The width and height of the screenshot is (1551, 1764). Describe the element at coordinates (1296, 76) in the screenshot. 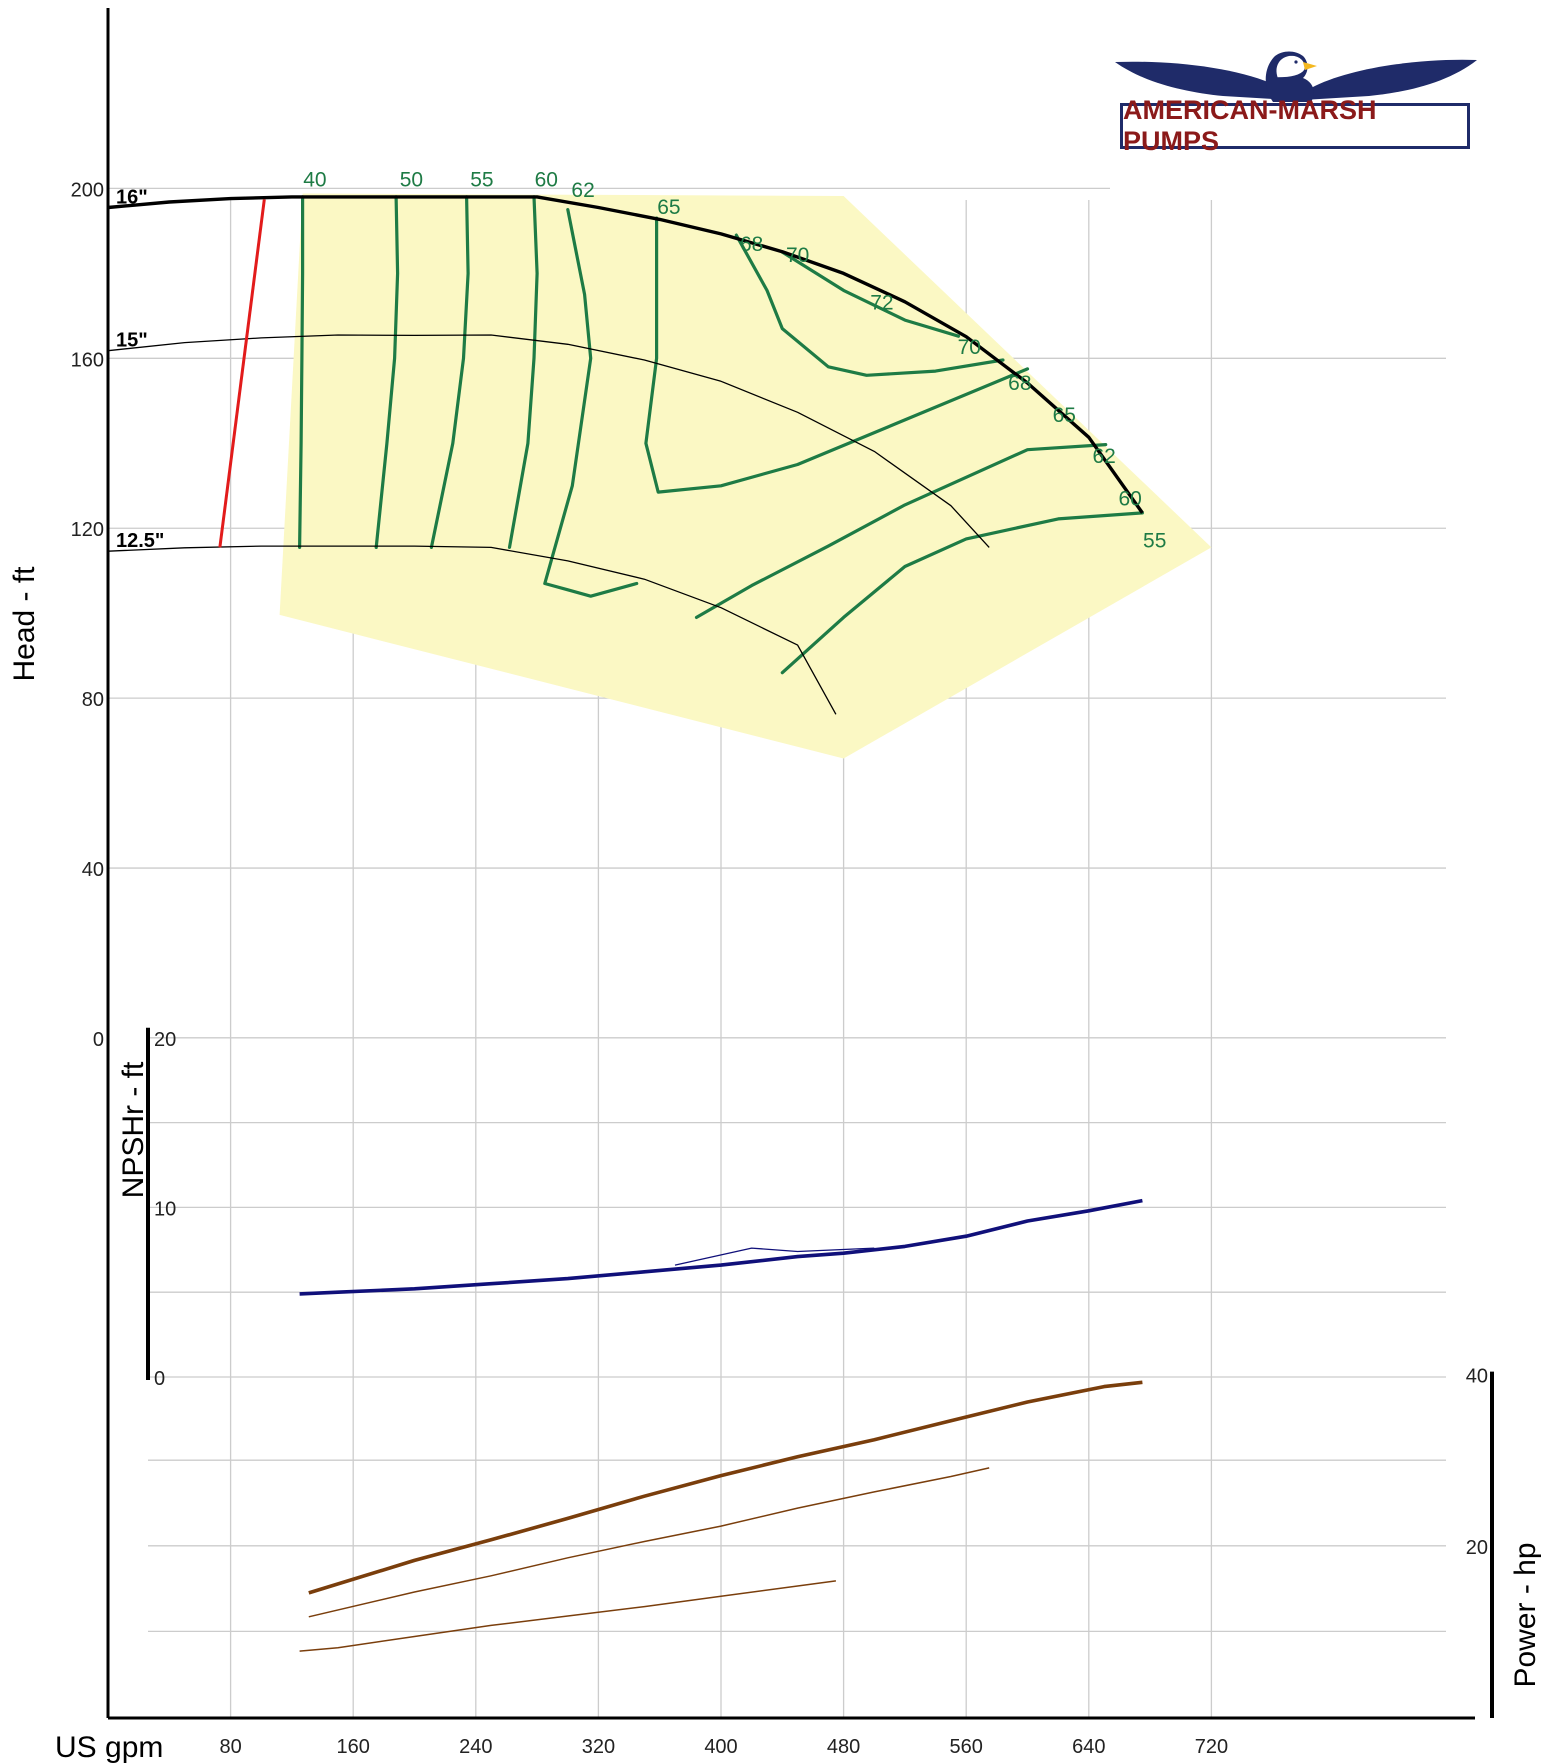

I see `eagle-wings-icon` at that location.